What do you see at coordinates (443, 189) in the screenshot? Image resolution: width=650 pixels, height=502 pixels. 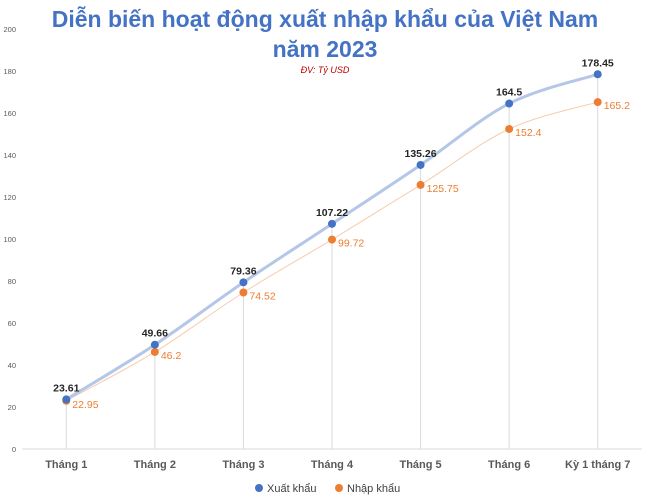 I see `data-label-nhap-khau: 125.75` at bounding box center [443, 189].